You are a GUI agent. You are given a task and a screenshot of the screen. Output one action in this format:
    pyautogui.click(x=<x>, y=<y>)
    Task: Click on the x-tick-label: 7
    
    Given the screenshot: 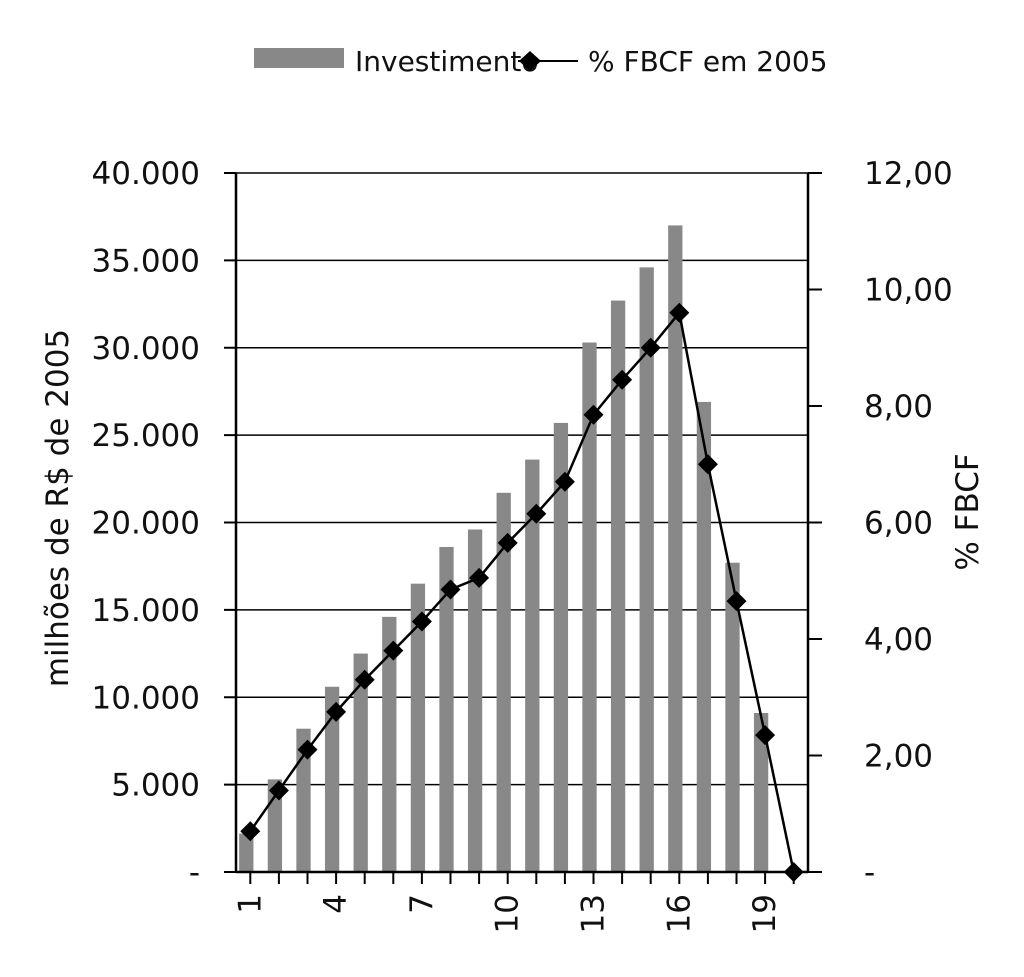 What is the action you would take?
    pyautogui.click(x=422, y=904)
    